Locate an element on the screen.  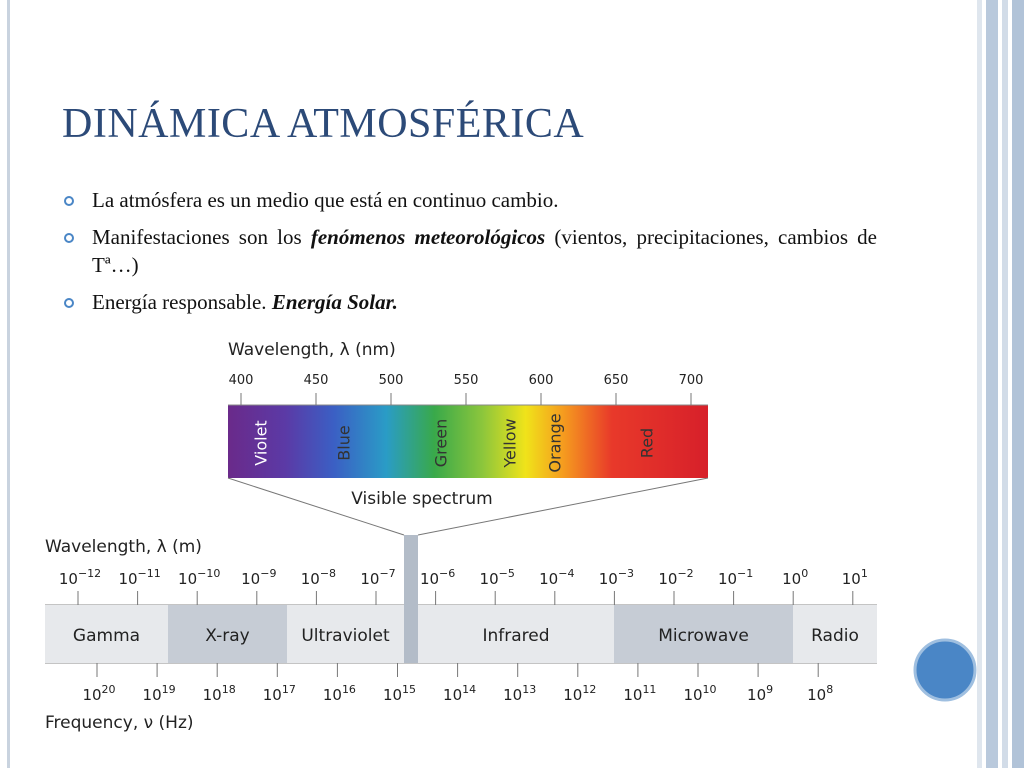
power-exponent: −8 is located at coordinates (328, 573).